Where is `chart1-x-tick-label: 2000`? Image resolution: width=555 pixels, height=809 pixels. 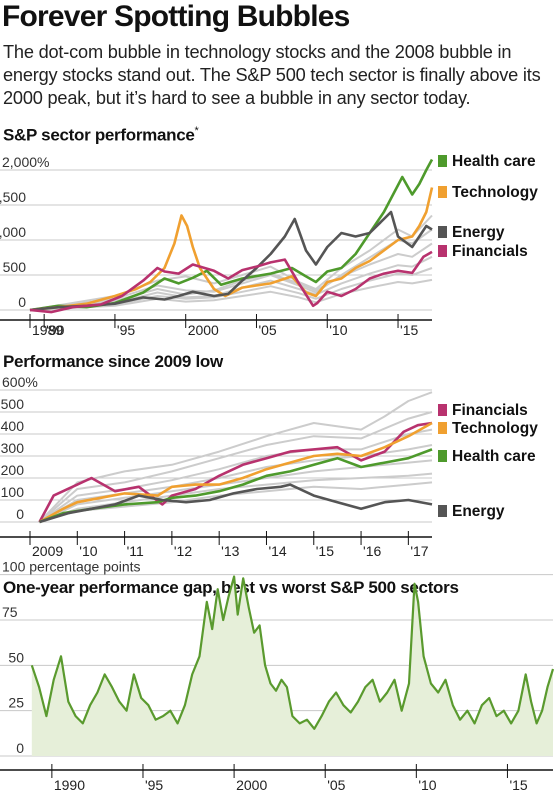
chart1-x-tick-label: 2000 is located at coordinates (203, 330).